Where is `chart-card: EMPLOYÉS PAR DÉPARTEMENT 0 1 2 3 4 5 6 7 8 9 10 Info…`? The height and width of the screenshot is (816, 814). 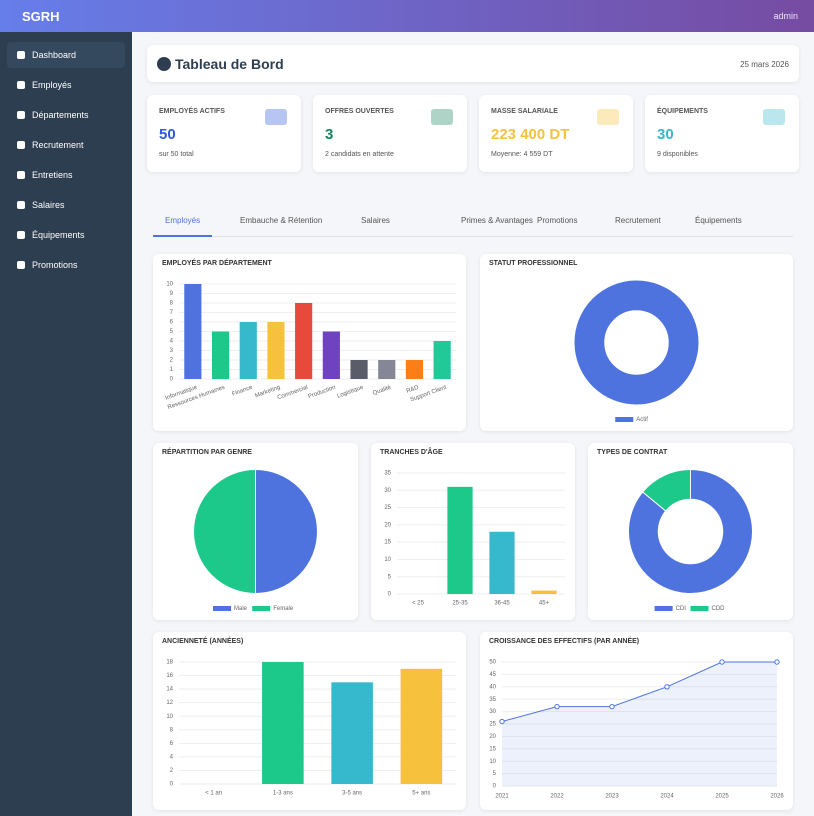 chart-card: EMPLOYÉS PAR DÉPARTEMENT 0 1 2 3 4 5 6 7 8 9 10 Info… is located at coordinates (309, 342).